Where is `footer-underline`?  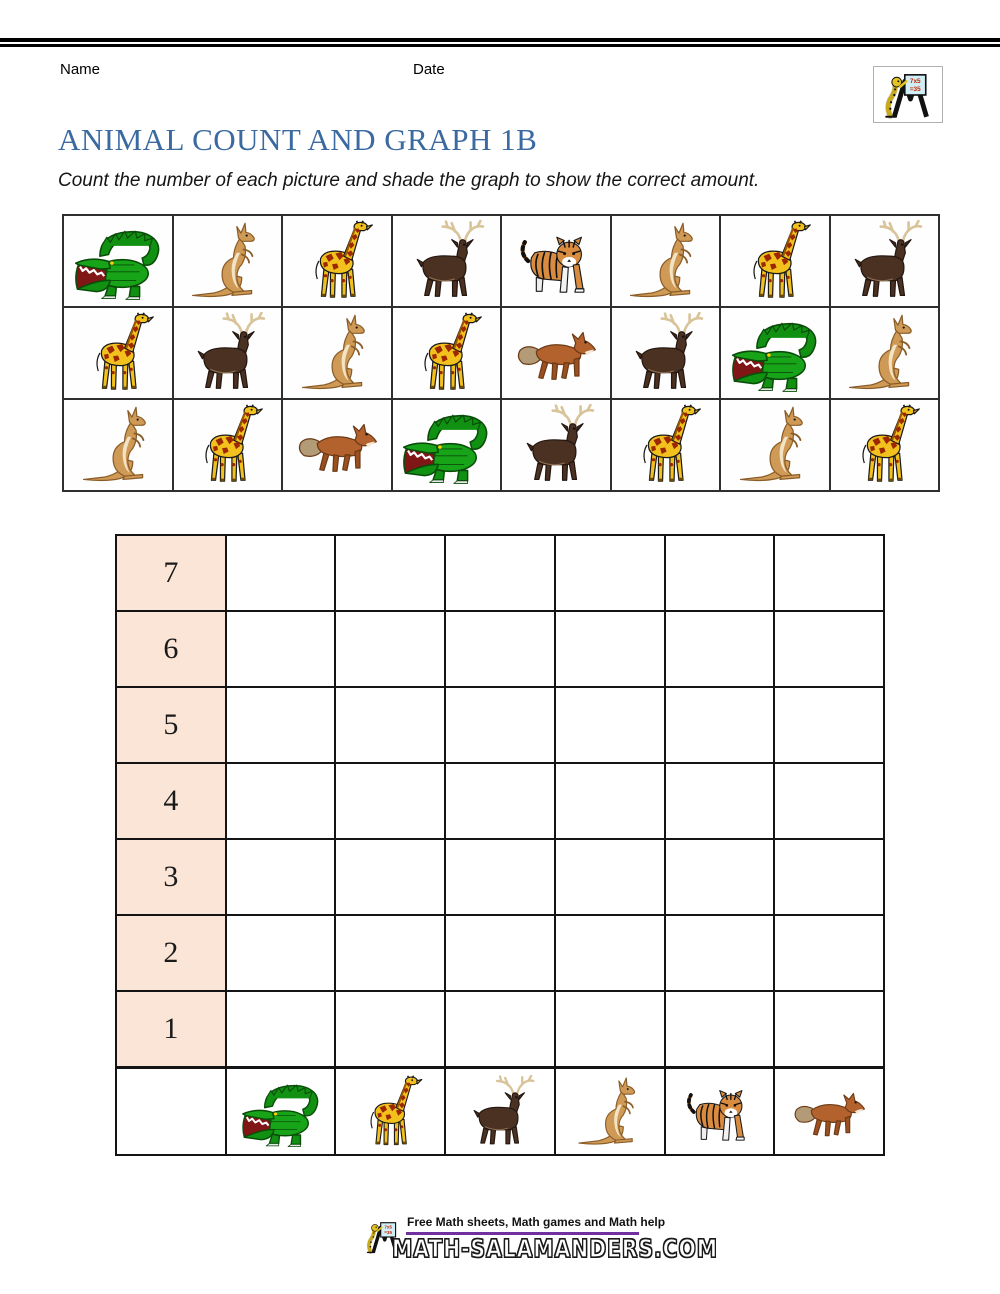
footer-underline is located at coordinates (522, 1233).